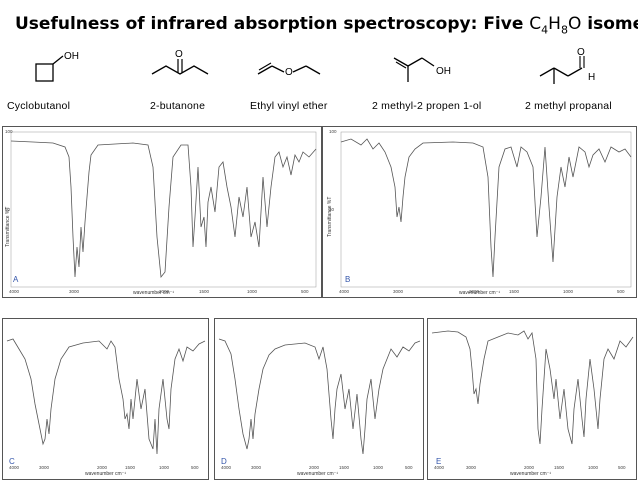 This screenshot has width=638, height=480. I want to click on spectrum-d-tick-1000: 1000, so click(378, 467).